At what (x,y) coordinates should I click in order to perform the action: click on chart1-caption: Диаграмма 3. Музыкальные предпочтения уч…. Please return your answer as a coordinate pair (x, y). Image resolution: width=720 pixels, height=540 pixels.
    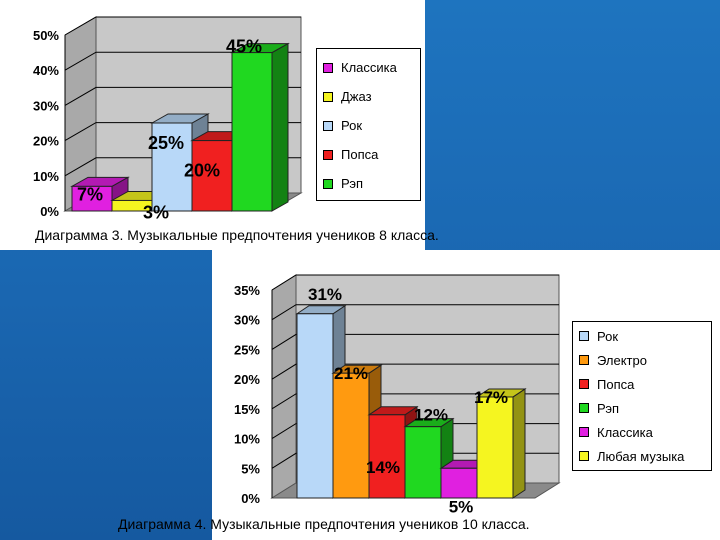
    Looking at the image, I should click on (237, 235).